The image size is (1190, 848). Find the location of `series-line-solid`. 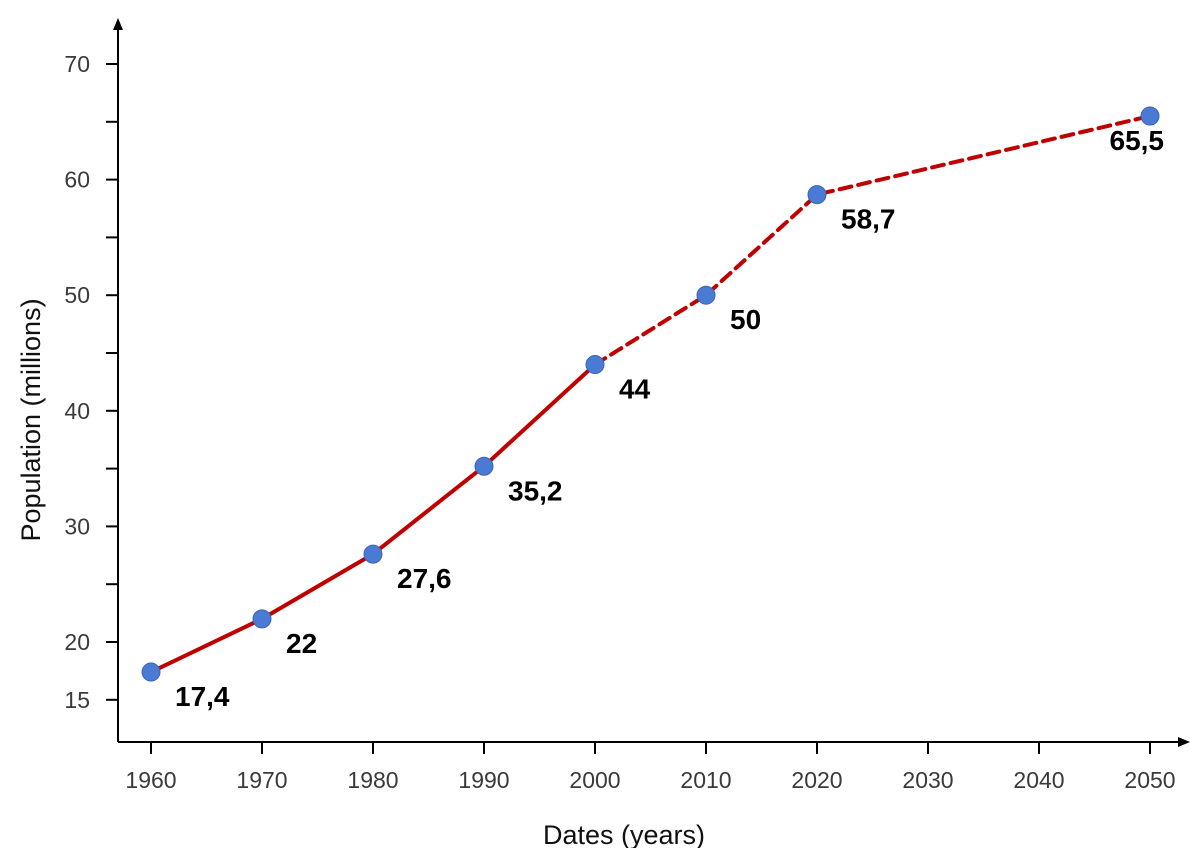

series-line-solid is located at coordinates (373, 518).